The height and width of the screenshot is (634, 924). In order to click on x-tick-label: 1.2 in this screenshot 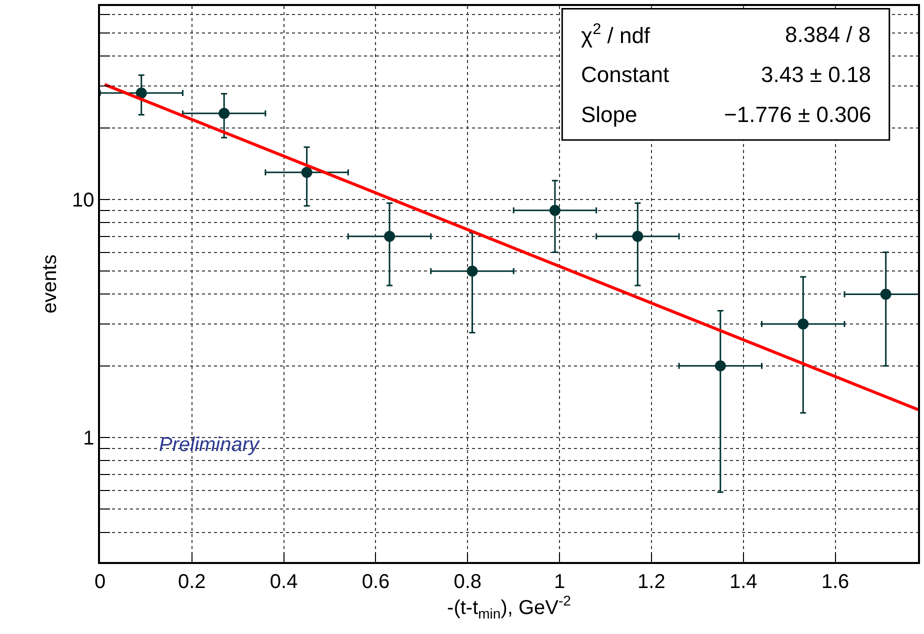, I will do `click(652, 581)`.